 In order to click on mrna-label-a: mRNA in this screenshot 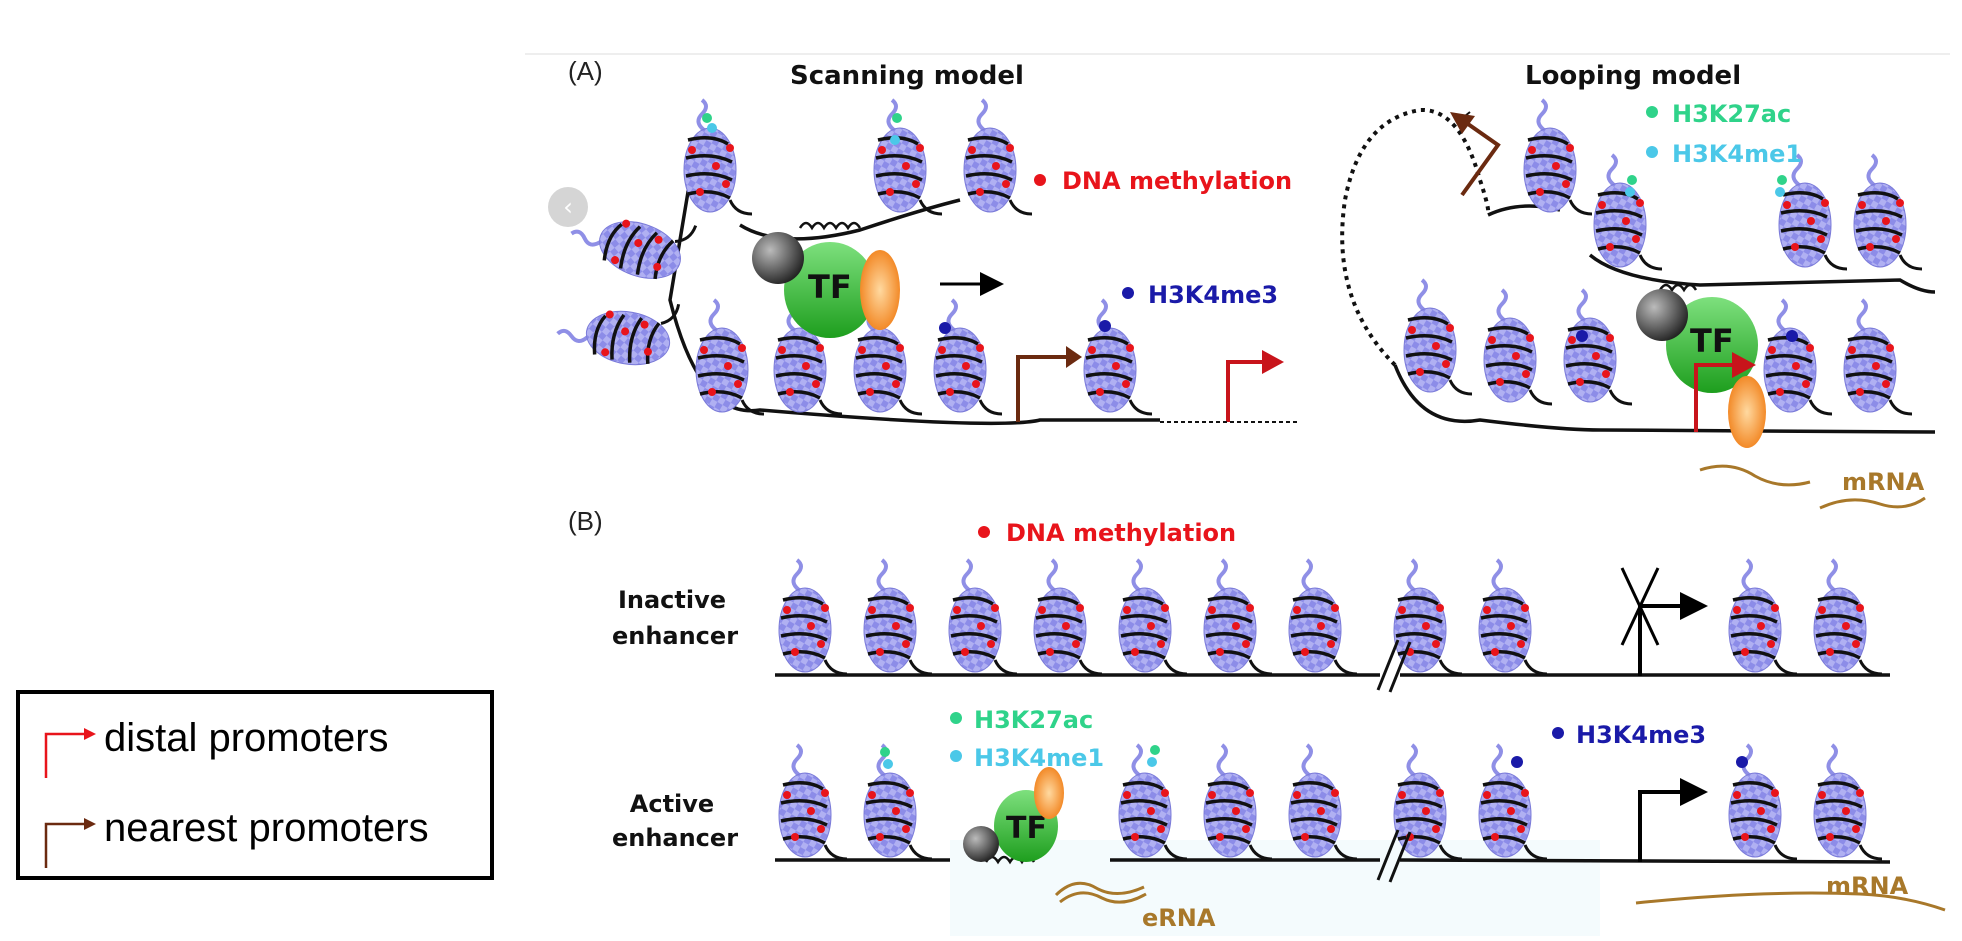, I will do `click(1883, 482)`.